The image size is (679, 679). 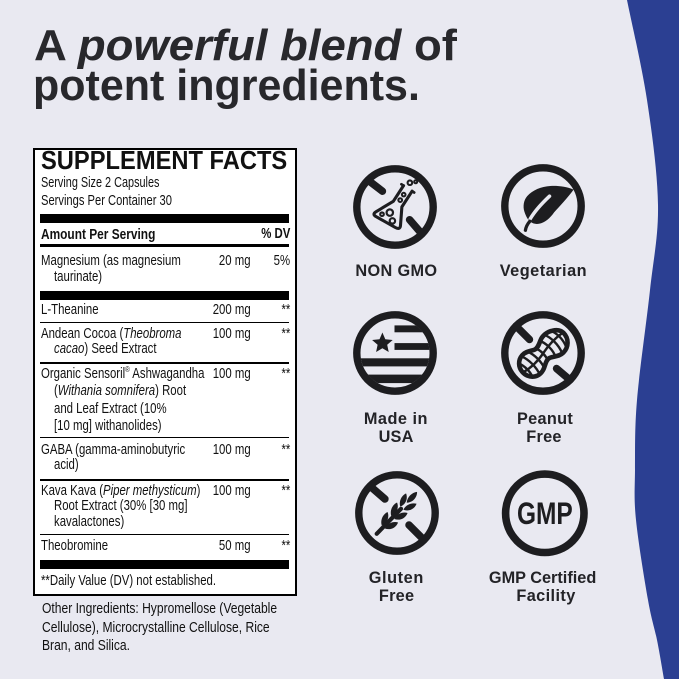 What do you see at coordinates (544, 513) in the screenshot?
I see `svg-text: GMP` at bounding box center [544, 513].